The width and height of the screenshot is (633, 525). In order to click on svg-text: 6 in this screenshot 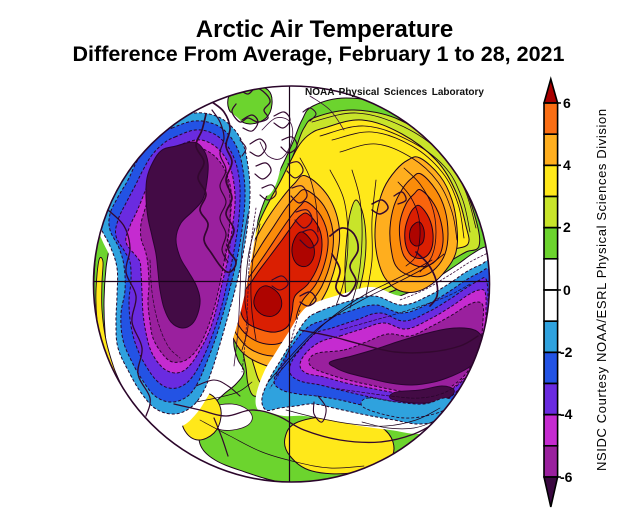, I will do `click(567, 103)`.